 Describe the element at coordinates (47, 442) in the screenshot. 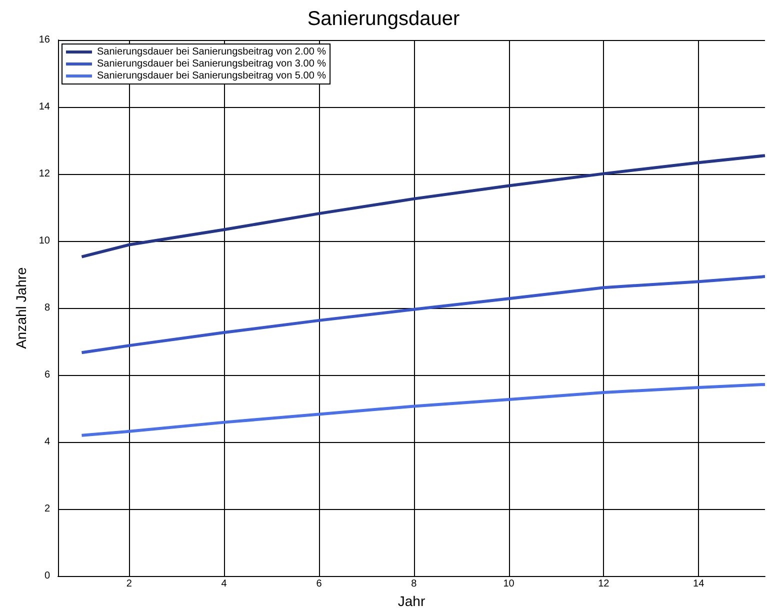

I see `y-tick-label: 4` at that location.